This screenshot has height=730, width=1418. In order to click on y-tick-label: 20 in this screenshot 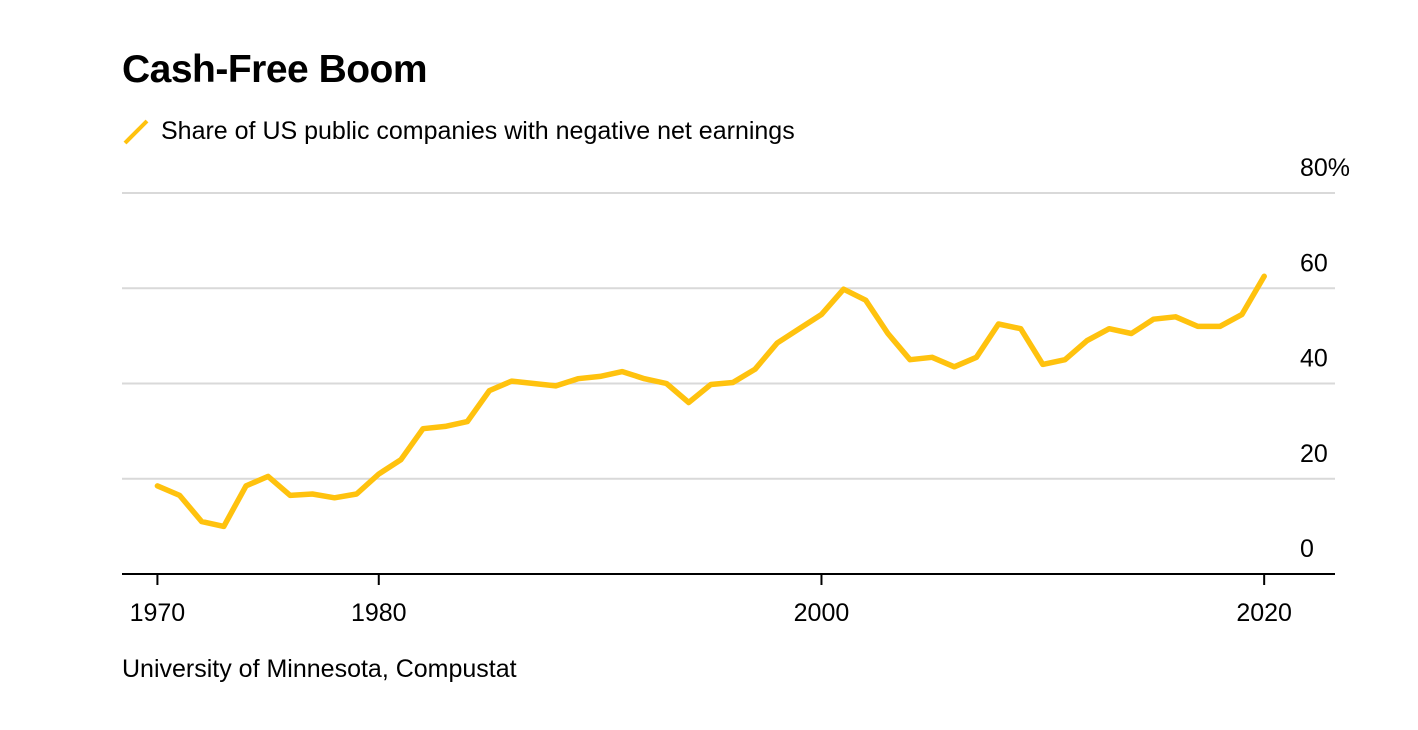, I will do `click(1314, 454)`.